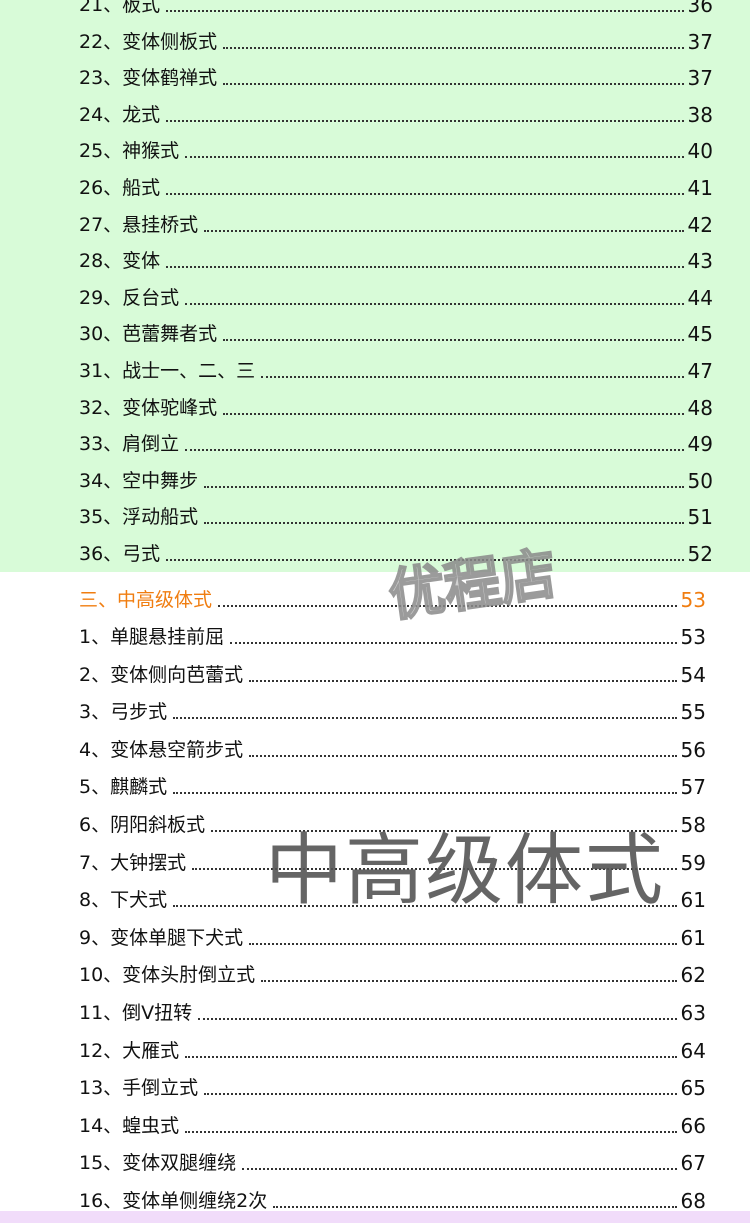 This screenshot has width=750, height=1223. I want to click on toc-entry: 21、板式 36, so click(396, 8).